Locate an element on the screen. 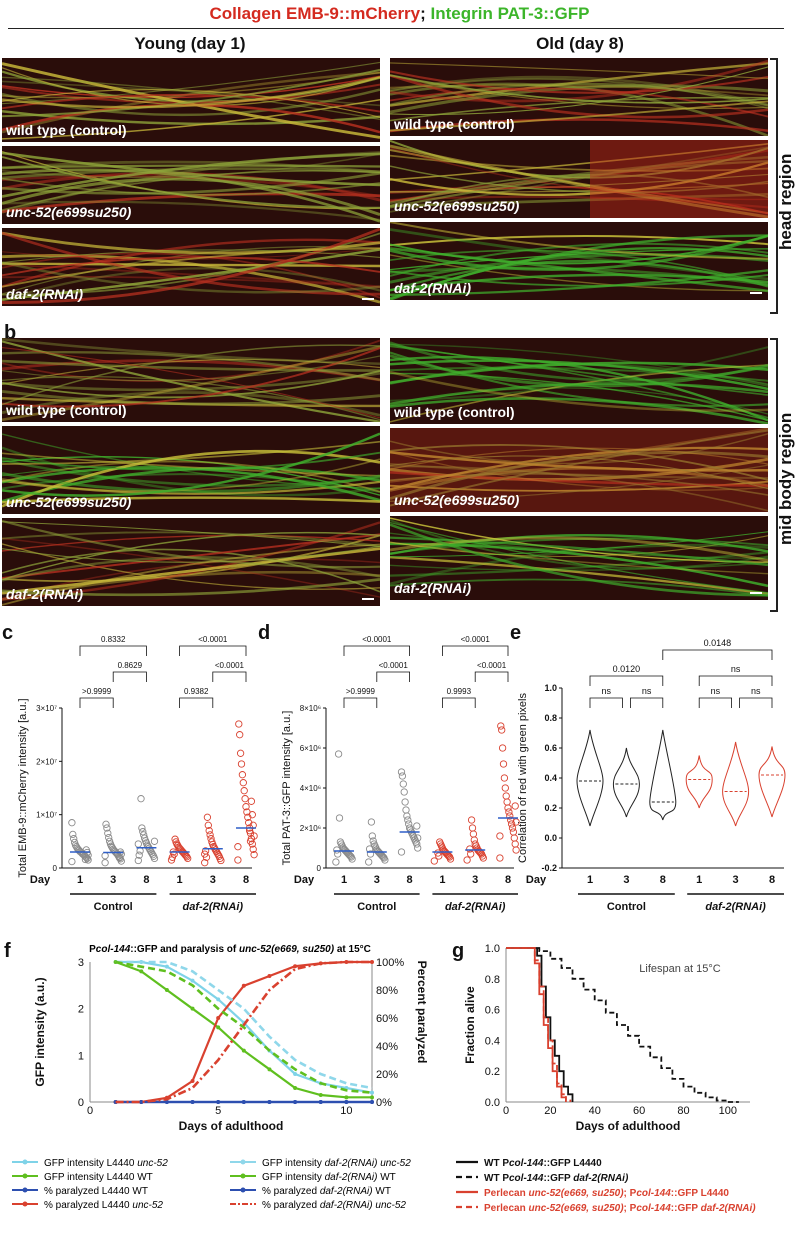 Image resolution: width=799 pixels, height=1249 pixels. panel-letter-d: d is located at coordinates (264, 633).